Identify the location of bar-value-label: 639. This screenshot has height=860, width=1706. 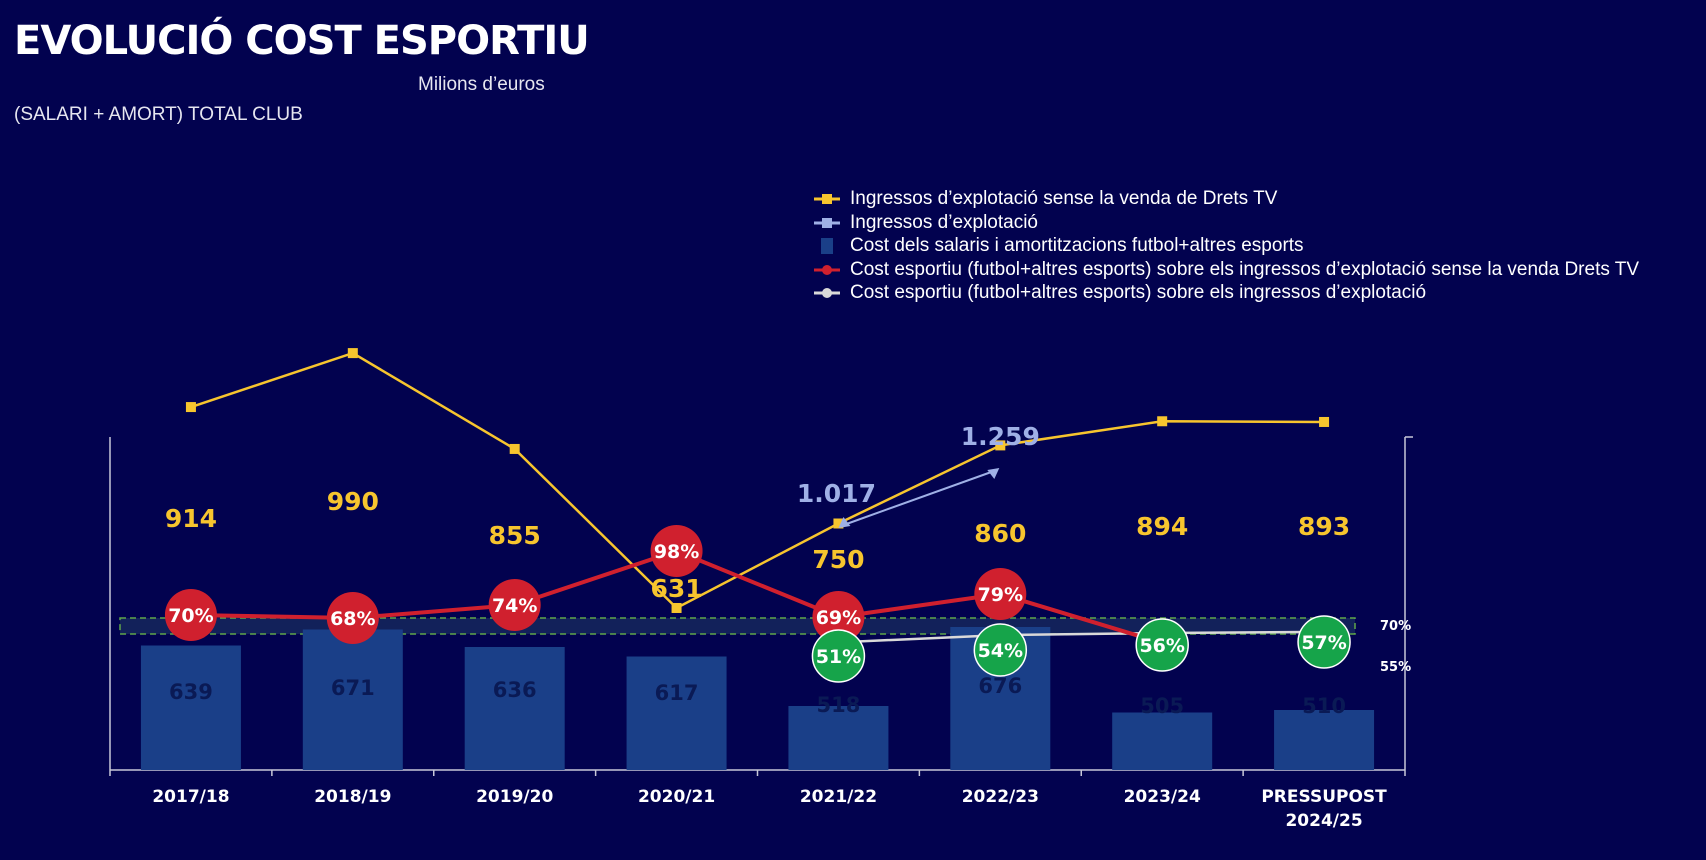
(191, 692).